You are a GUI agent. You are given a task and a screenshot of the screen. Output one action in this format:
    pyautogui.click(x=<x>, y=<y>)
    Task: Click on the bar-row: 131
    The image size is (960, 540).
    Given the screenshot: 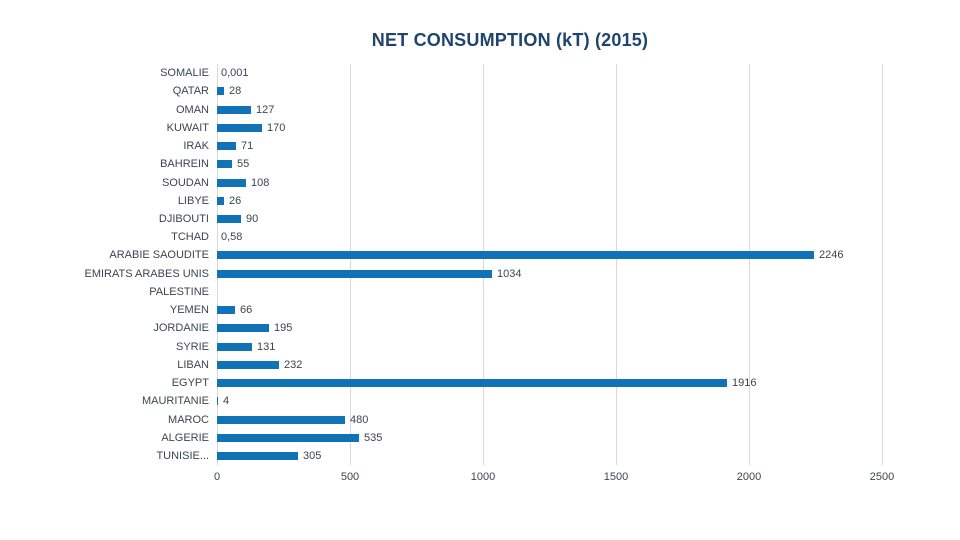 What is the action you would take?
    pyautogui.click(x=549, y=347)
    